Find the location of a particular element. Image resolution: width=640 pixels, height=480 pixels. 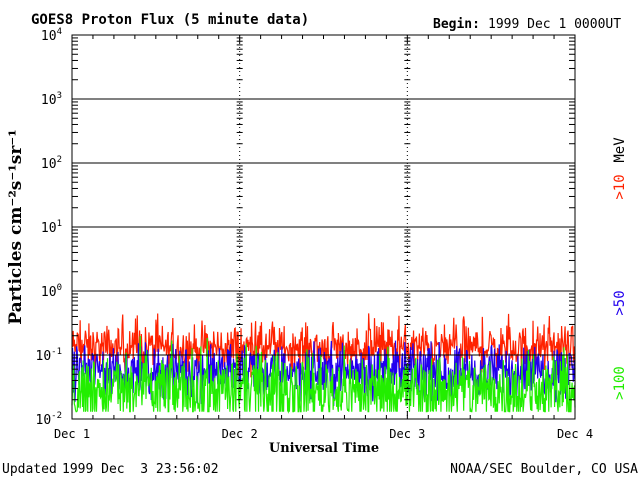

x-tick-label-3: Dec 4 is located at coordinates (575, 434).